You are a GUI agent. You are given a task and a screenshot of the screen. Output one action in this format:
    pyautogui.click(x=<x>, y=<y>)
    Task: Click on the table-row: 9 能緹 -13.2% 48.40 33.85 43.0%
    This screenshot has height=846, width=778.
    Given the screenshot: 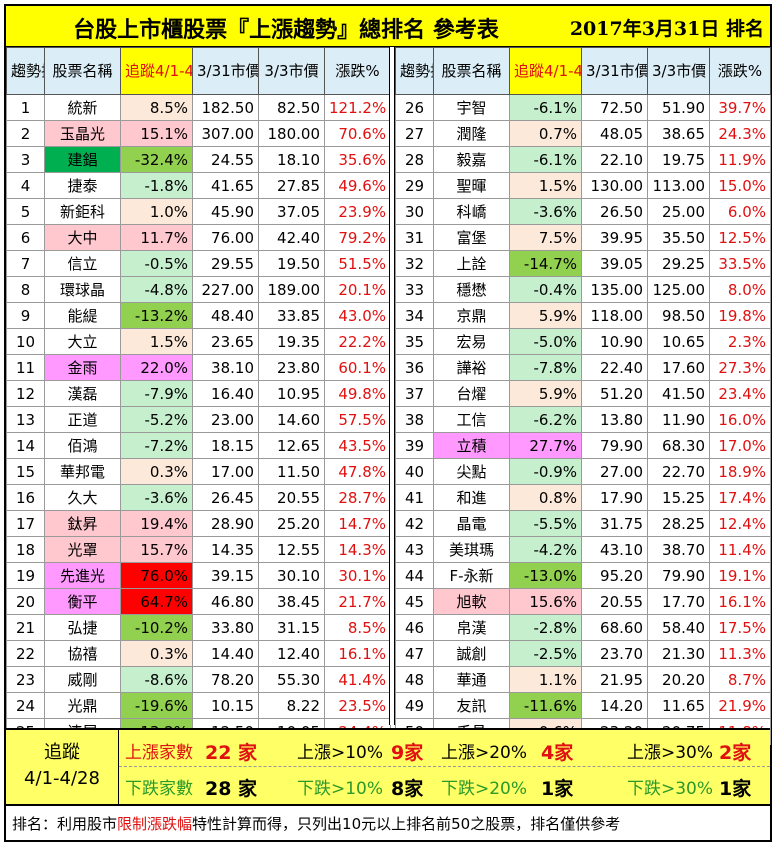 What is the action you would take?
    pyautogui.click(x=198, y=315)
    